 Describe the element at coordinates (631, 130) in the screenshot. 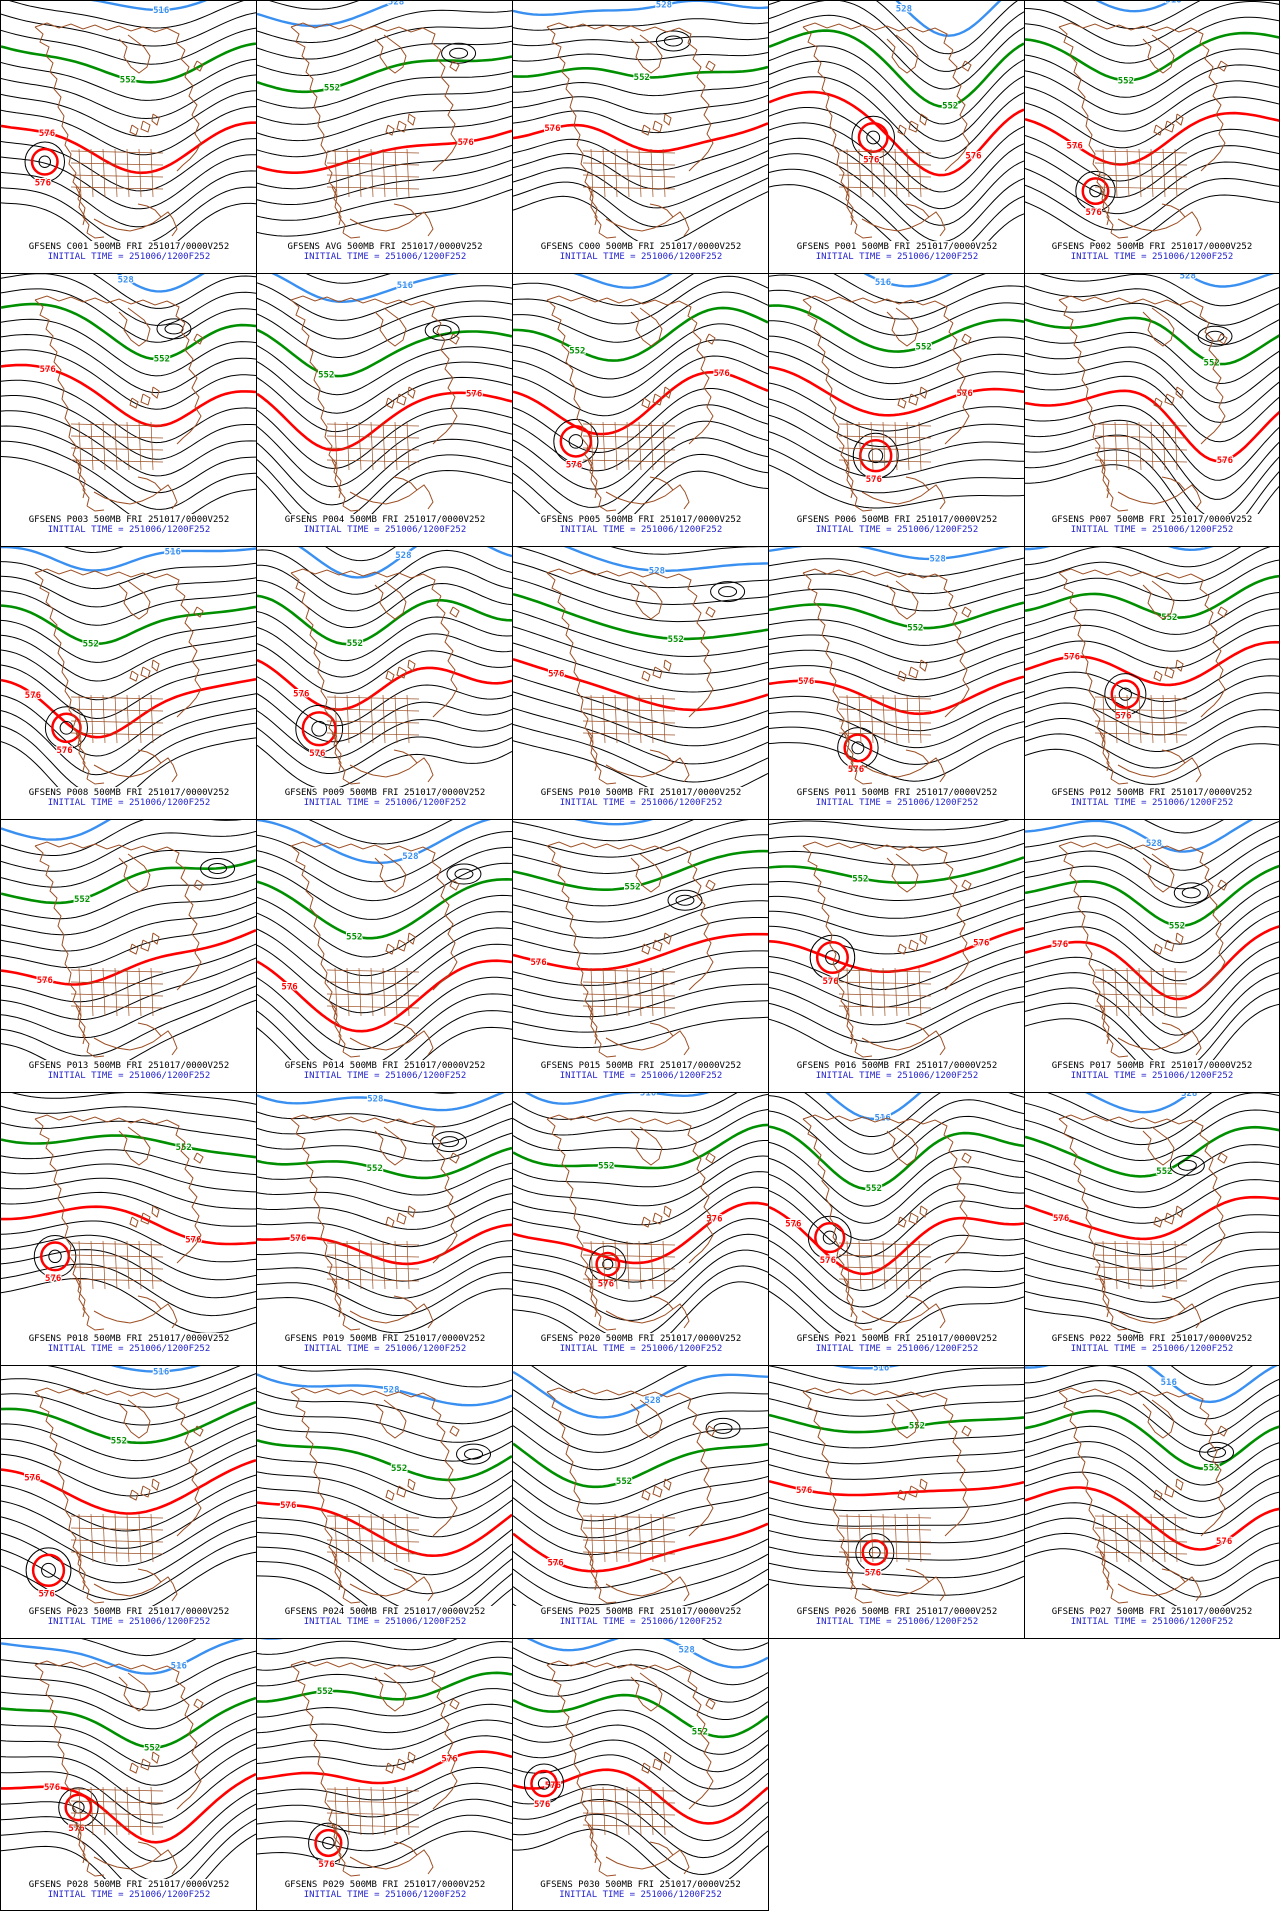

I see `basemap-north-america` at that location.